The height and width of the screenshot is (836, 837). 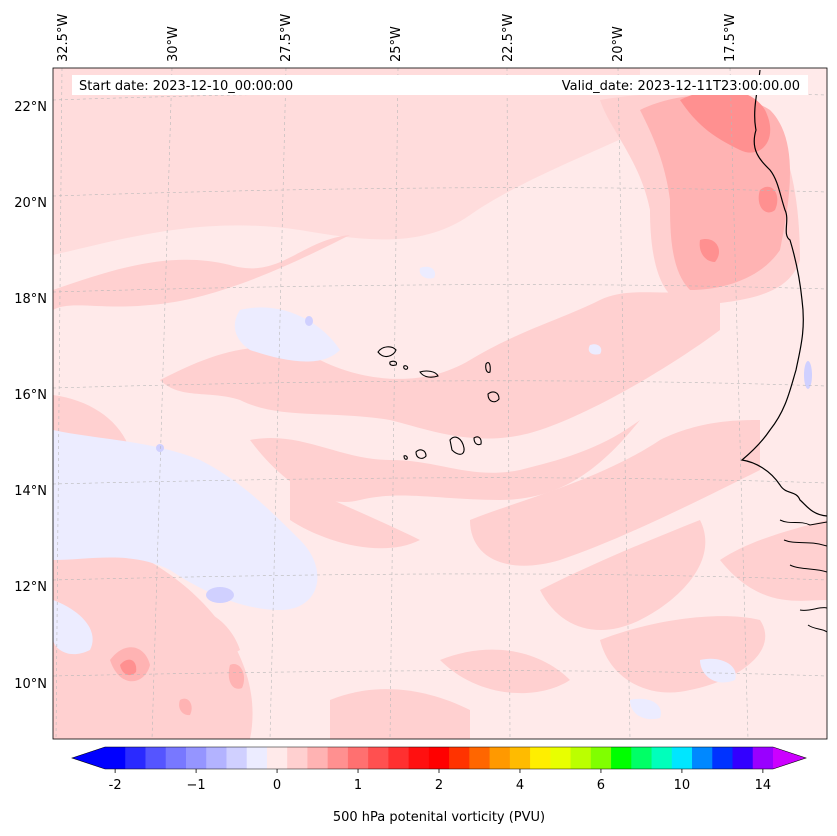 I want to click on lon-label: 17.5°W, so click(x=730, y=38).